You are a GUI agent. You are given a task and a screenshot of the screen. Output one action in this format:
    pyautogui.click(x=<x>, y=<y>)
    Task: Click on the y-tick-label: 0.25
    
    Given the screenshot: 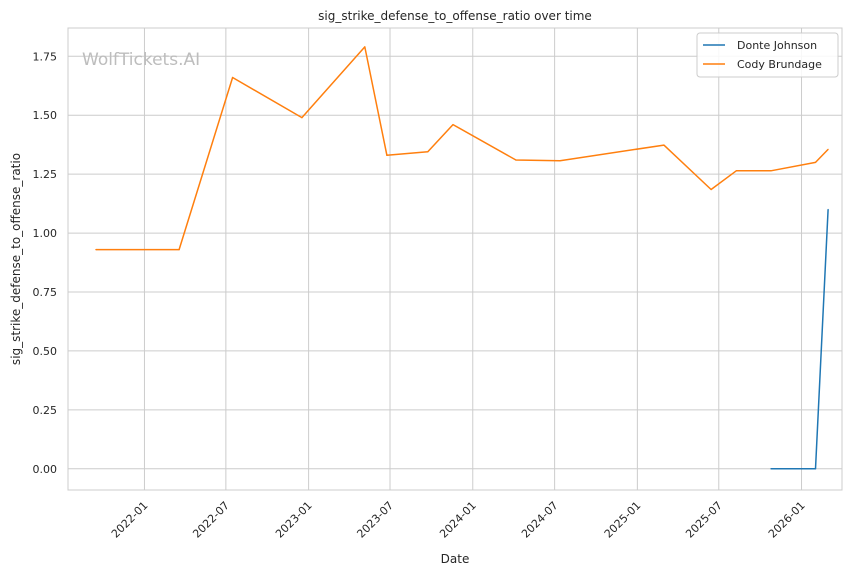 What is the action you would take?
    pyautogui.click(x=45, y=410)
    